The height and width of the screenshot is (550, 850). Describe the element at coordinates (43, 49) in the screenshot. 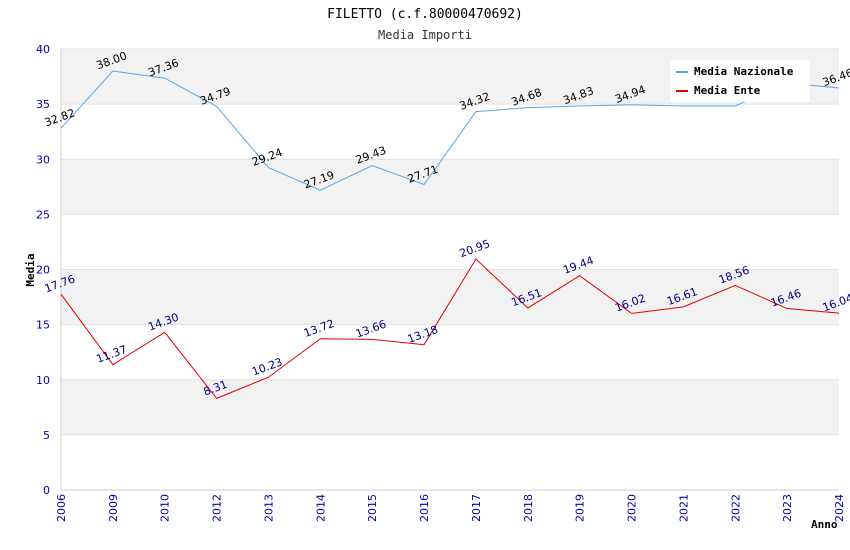

I see `y-tick-label: 40` at that location.